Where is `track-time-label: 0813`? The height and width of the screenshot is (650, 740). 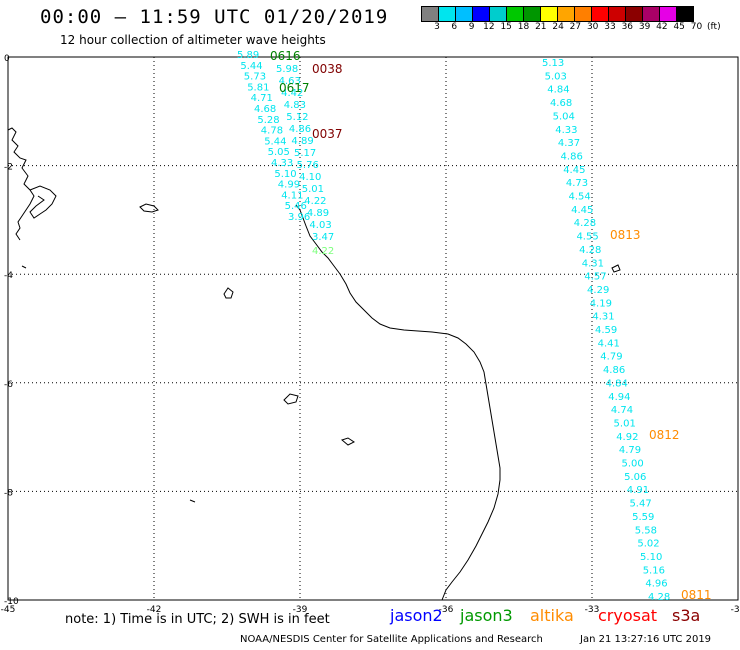 track-time-label: 0813 is located at coordinates (625, 235).